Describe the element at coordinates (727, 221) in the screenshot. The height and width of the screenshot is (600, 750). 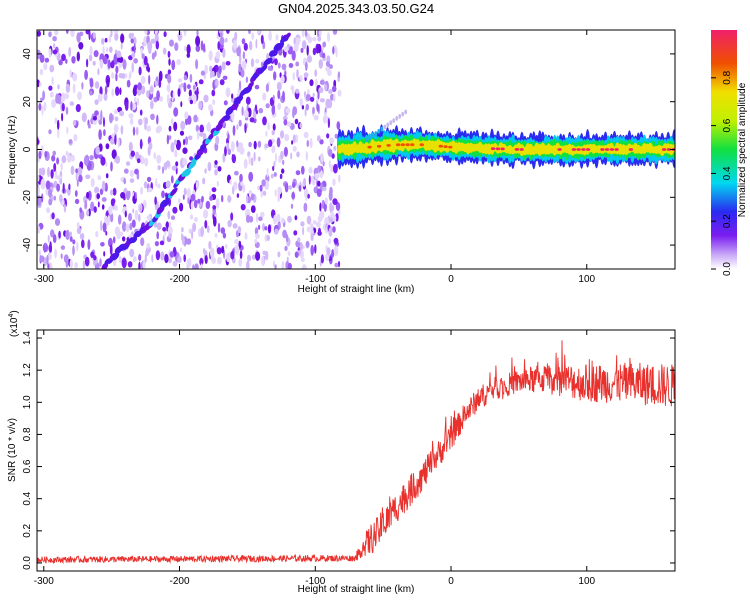
I see `colorbar-tick-label: 0.2` at that location.